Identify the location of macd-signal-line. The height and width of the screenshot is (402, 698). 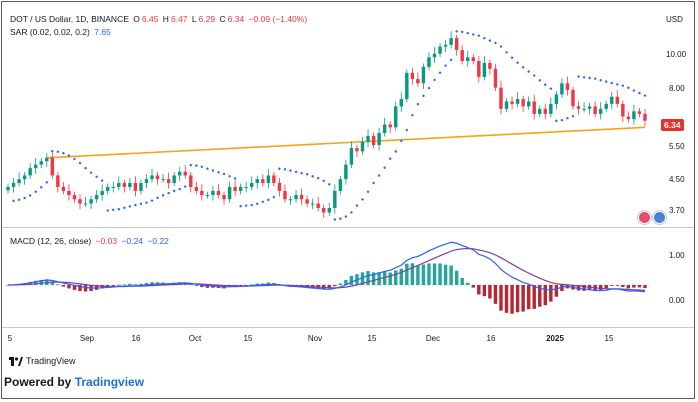
(327, 269).